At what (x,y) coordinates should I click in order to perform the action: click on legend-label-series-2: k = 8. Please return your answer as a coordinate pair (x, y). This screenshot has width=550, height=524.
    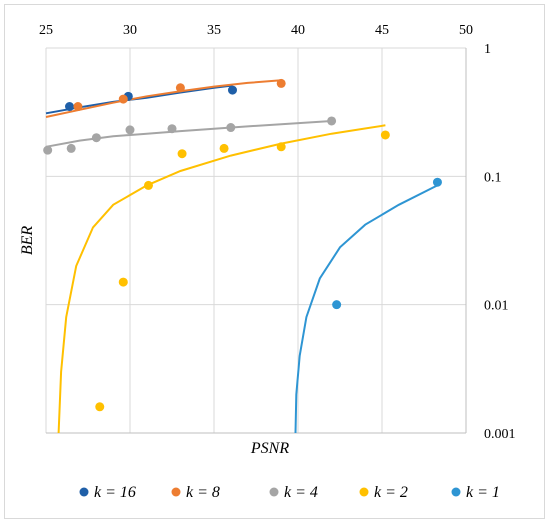
    Looking at the image, I should click on (203, 492).